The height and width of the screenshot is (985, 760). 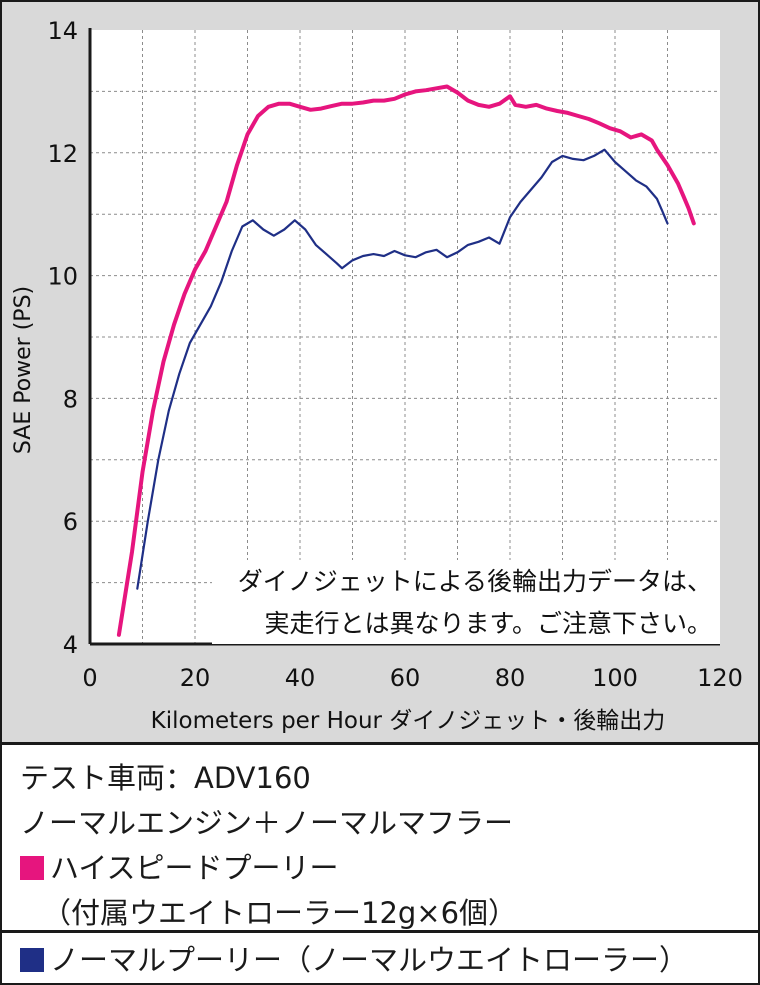 What do you see at coordinates (70, 645) in the screenshot?
I see `y-tick-label: 4` at bounding box center [70, 645].